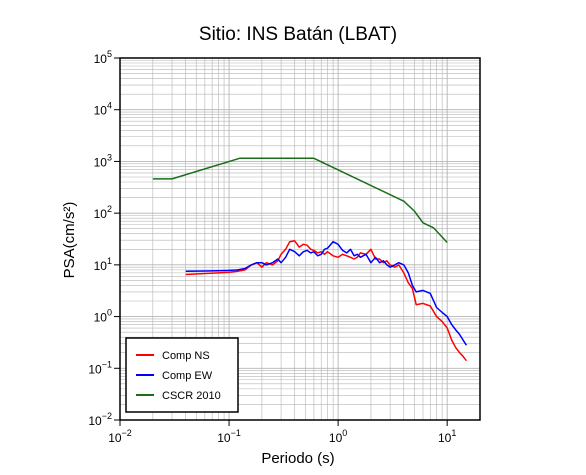  I want to click on y-tick-label: 10⁻¹, so click(100, 367).